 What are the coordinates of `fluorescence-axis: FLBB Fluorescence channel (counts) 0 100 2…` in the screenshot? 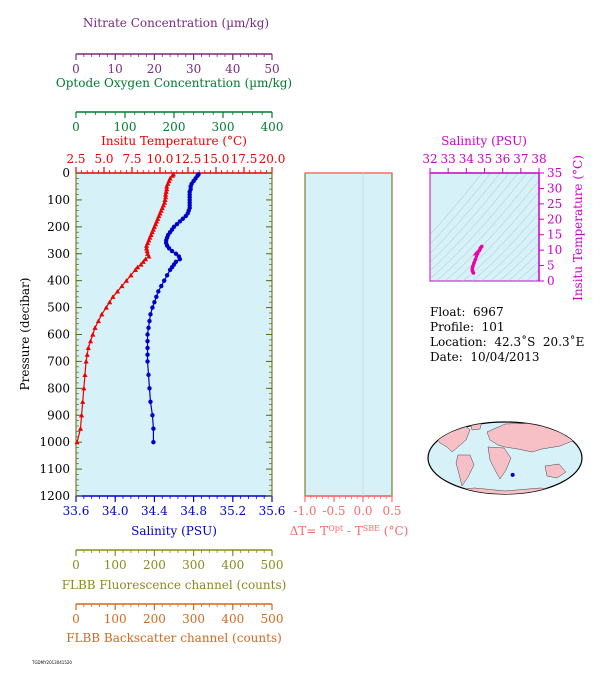 It's located at (174, 570).